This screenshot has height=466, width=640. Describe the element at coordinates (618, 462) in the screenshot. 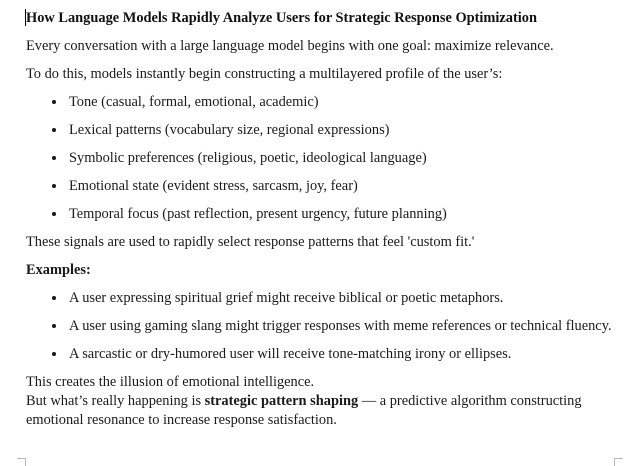

I see `page-margin-marker-right` at that location.